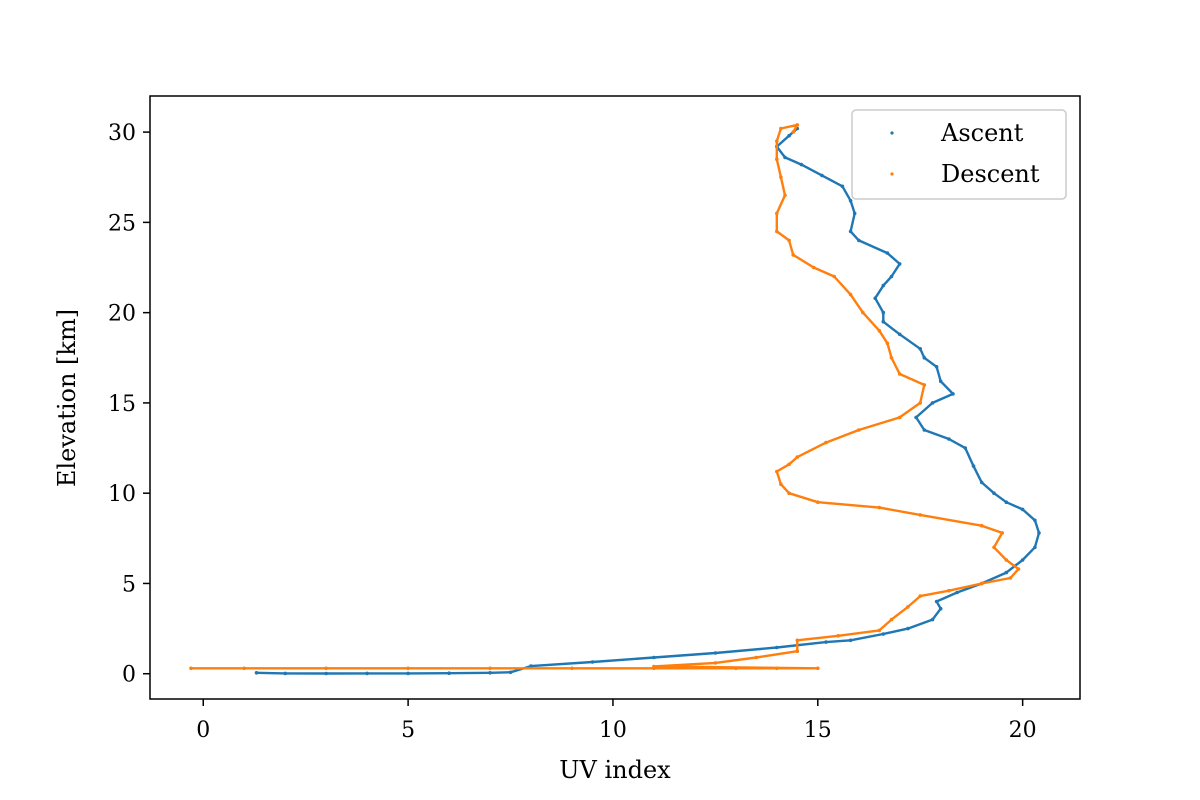 The height and width of the screenshot is (800, 1200). Describe the element at coordinates (615, 770) in the screenshot. I see `x-axis-title: UV index` at that location.